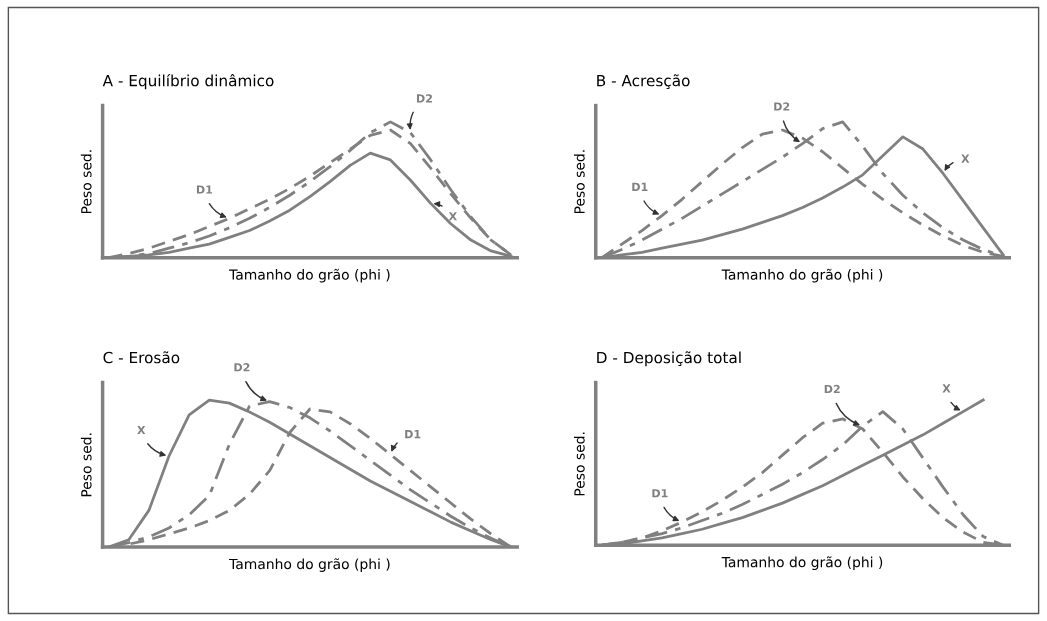  I want to click on series-label: D1, so click(413, 434).